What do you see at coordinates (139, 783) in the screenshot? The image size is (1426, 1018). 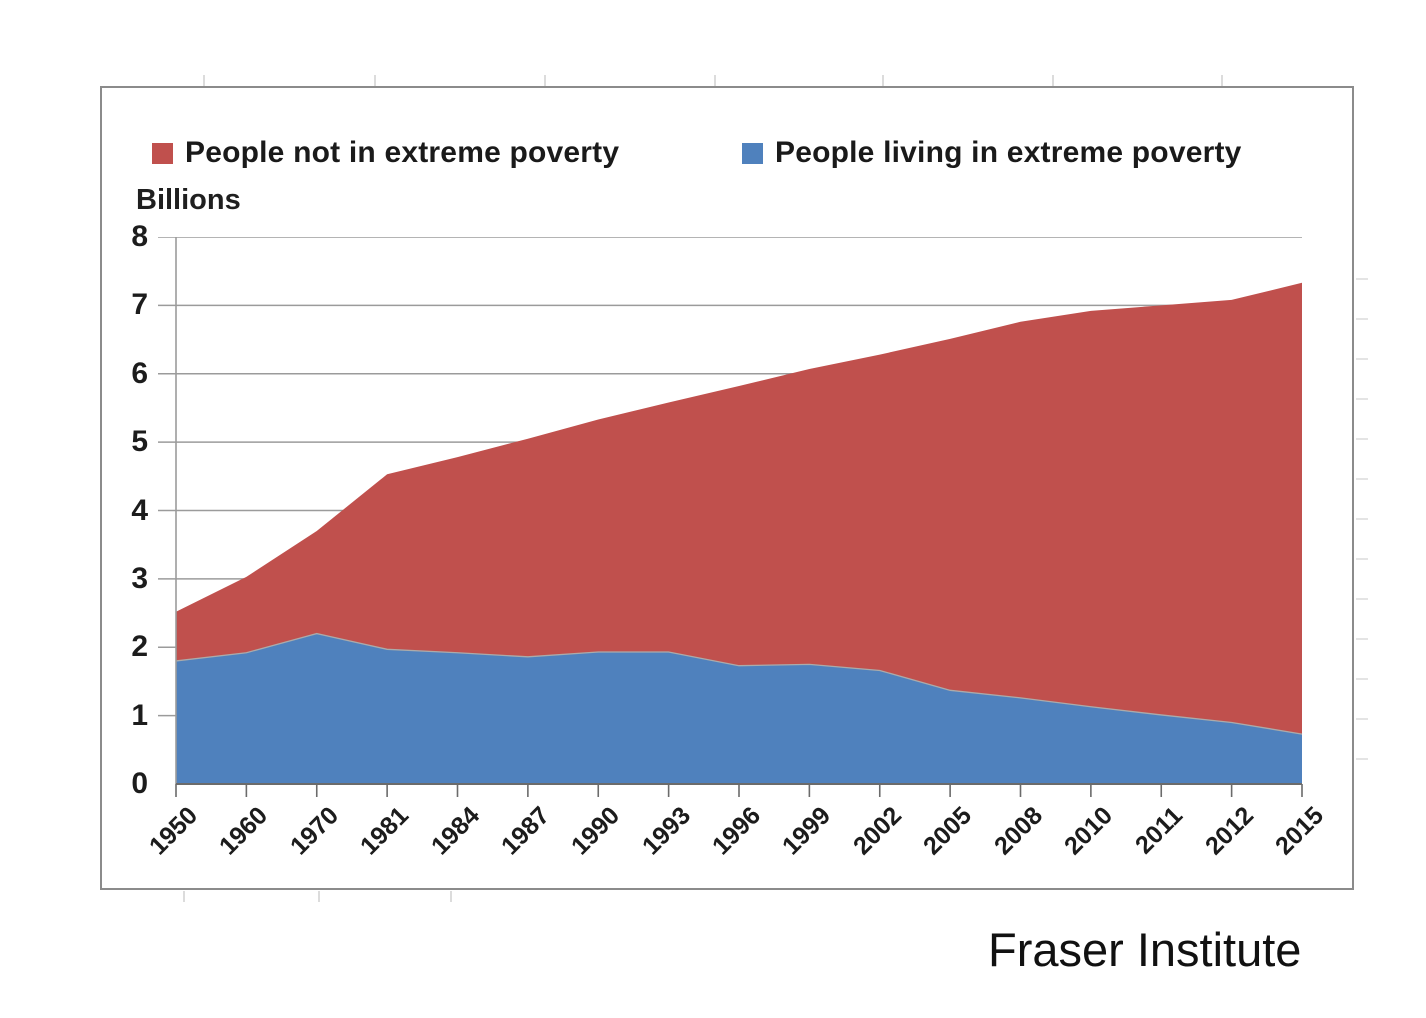 I see `y-tick-label-0: 0` at bounding box center [139, 783].